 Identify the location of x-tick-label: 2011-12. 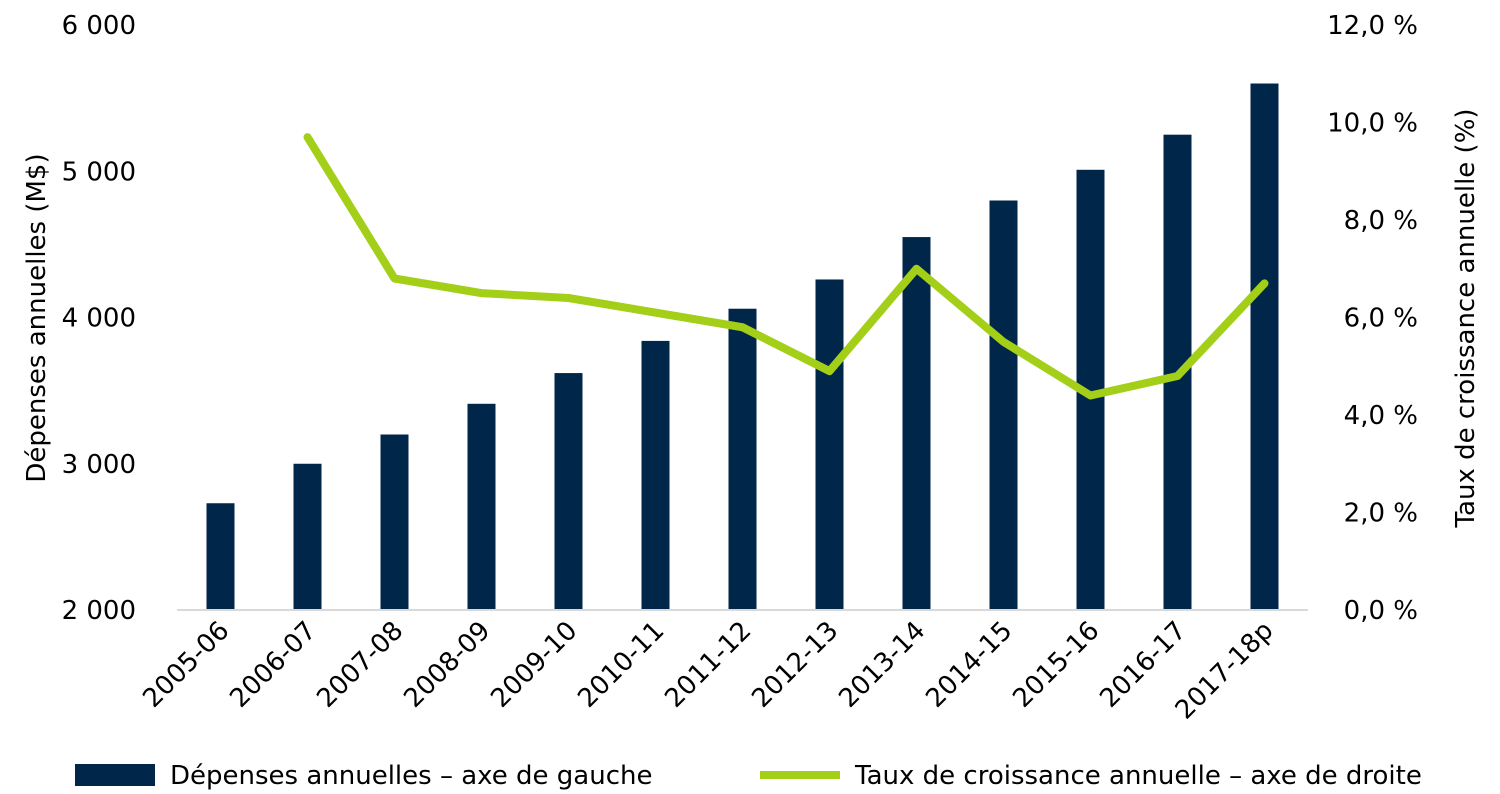
(708, 665).